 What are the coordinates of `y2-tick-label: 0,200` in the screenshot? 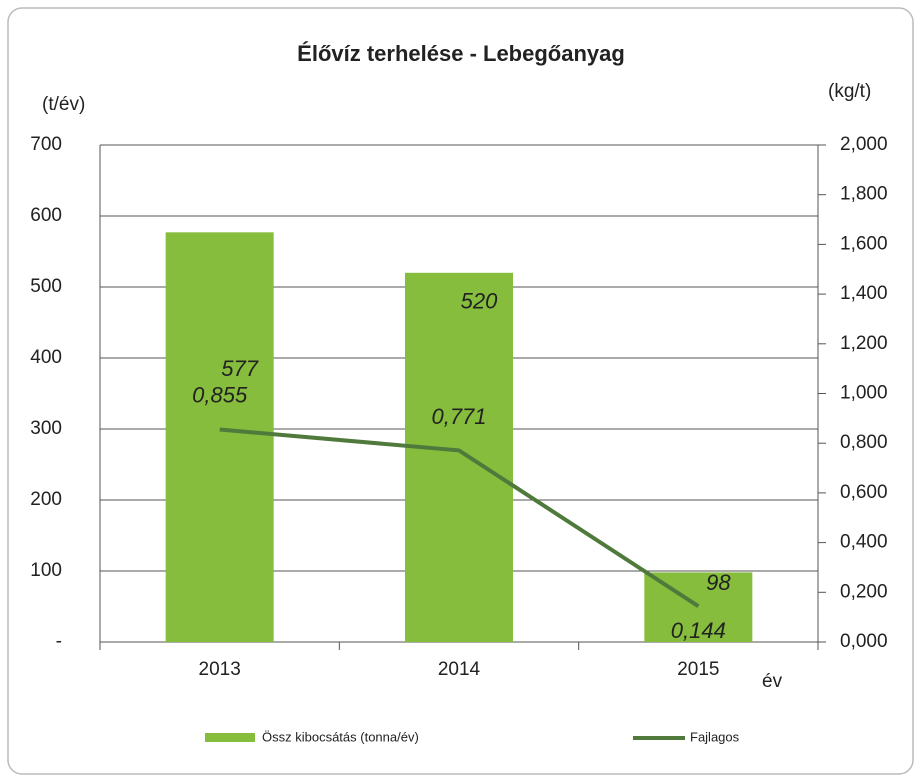 It's located at (864, 591).